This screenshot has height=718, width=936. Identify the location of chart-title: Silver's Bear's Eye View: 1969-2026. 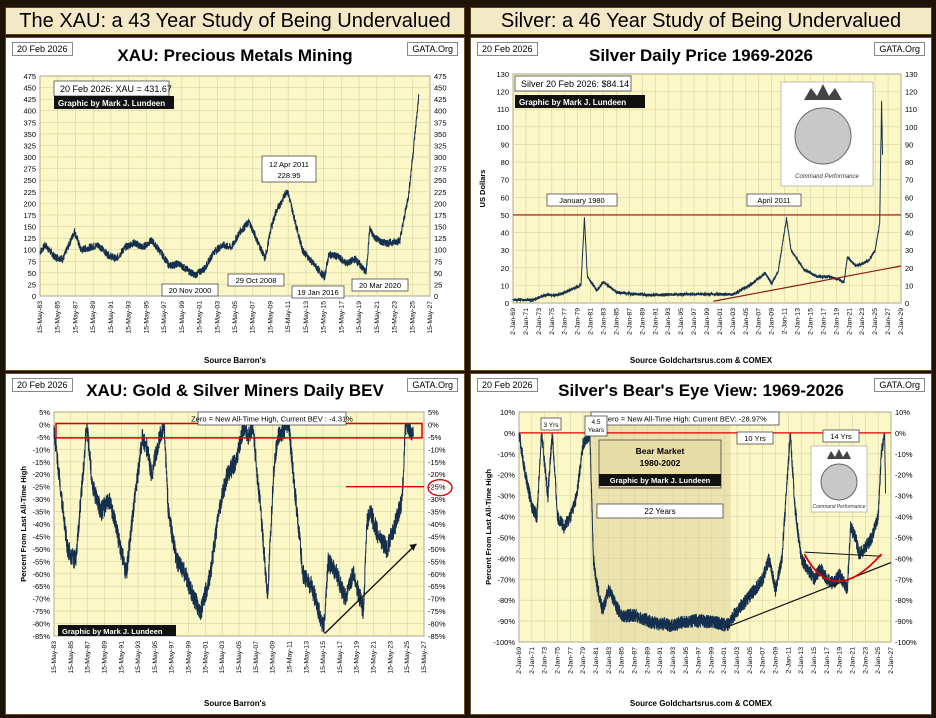
(701, 390).